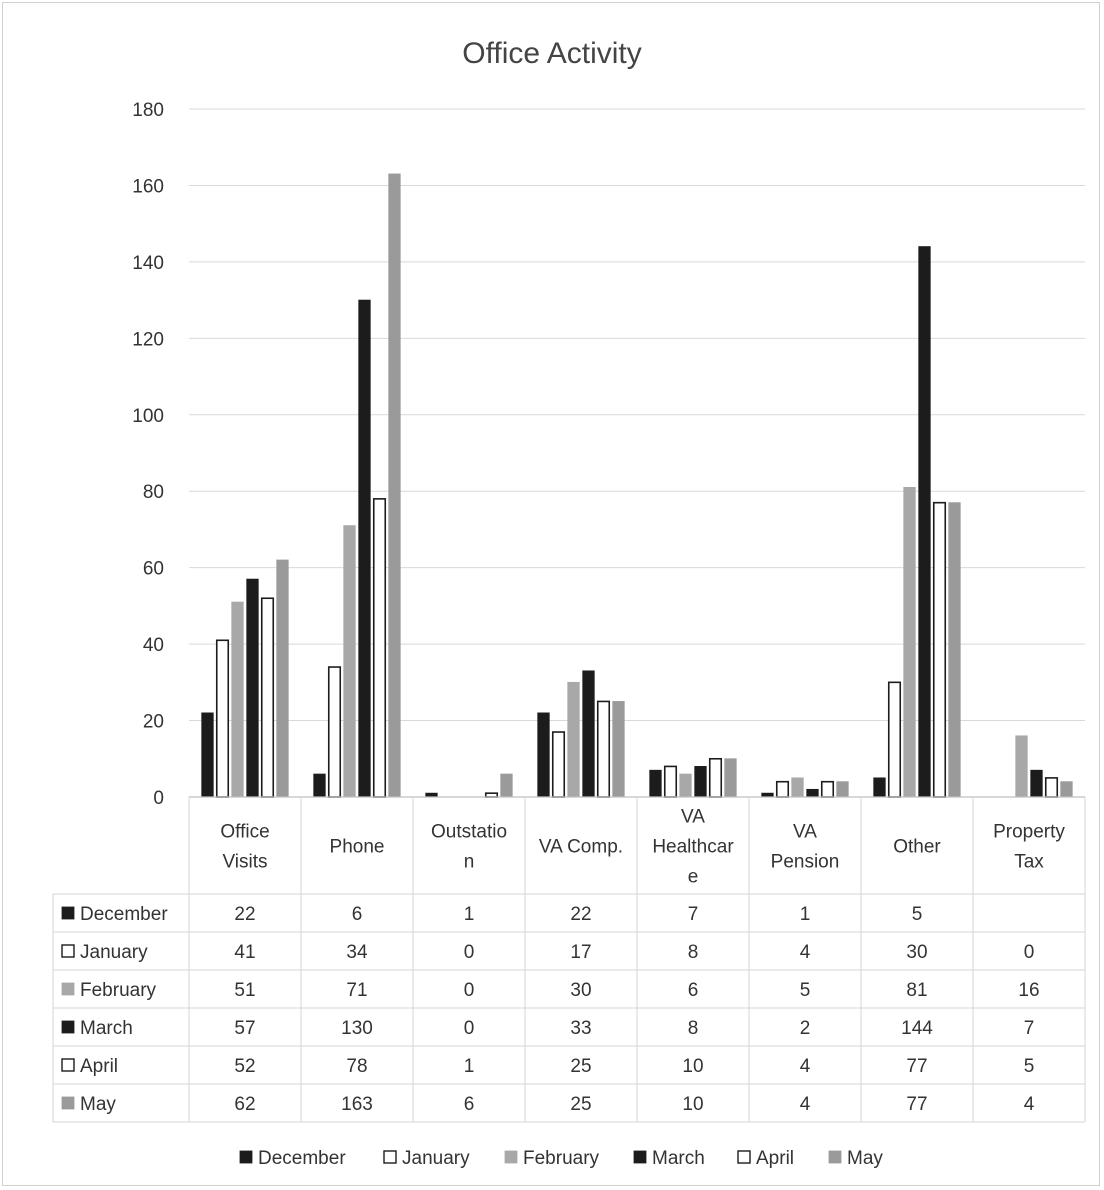  What do you see at coordinates (580, 1066) in the screenshot?
I see `table-value: 25` at bounding box center [580, 1066].